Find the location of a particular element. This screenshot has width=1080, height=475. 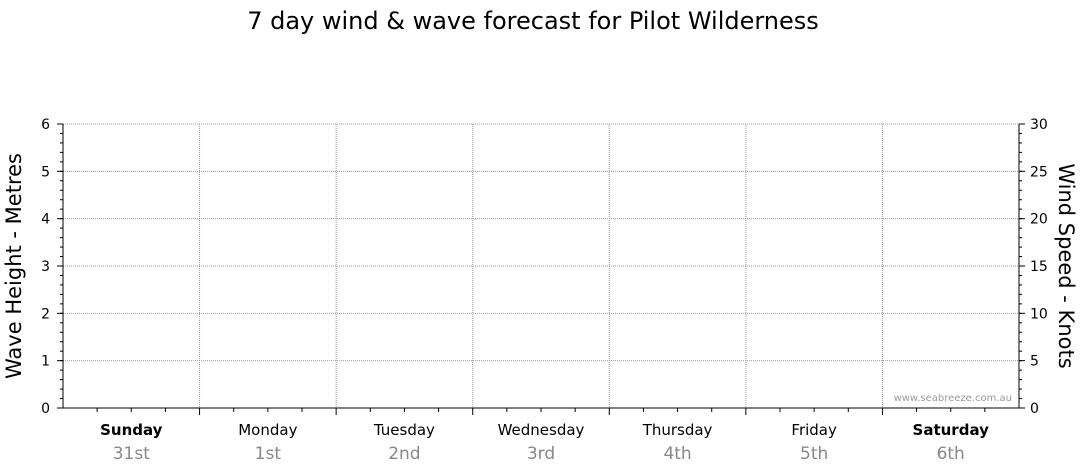

left-tick-label: 0 is located at coordinates (45, 409).